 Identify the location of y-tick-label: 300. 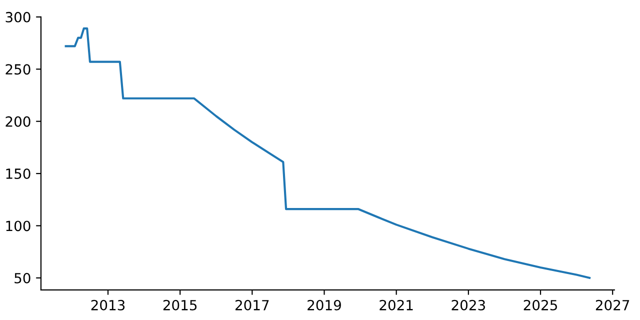
(18, 17).